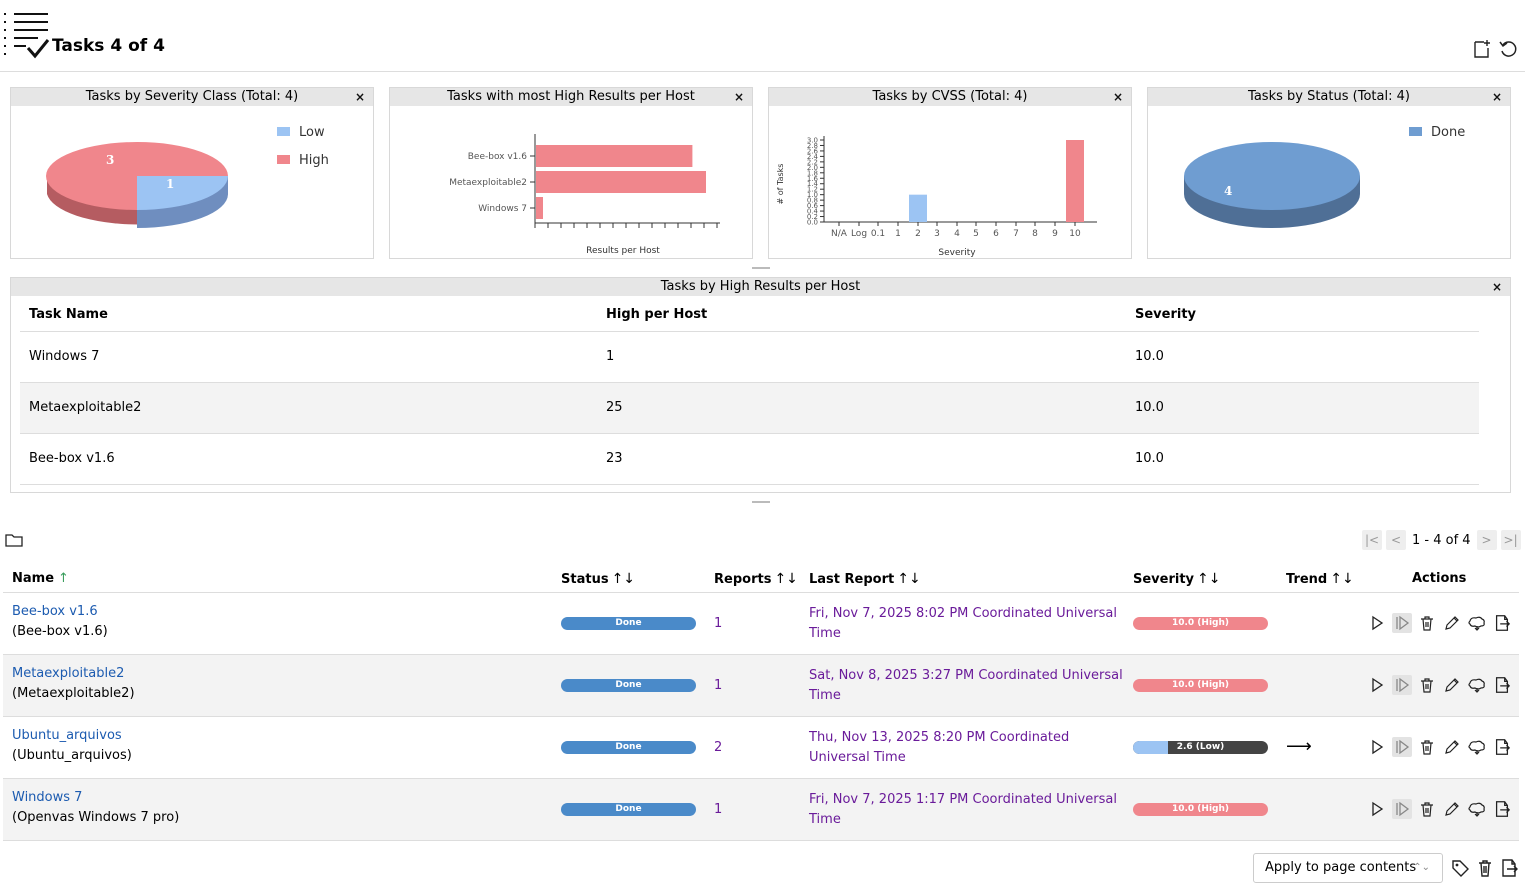  I want to click on legend-swatch-done, so click(1415, 131).